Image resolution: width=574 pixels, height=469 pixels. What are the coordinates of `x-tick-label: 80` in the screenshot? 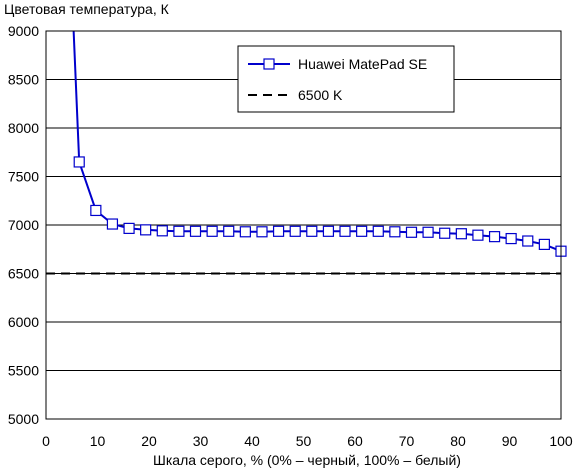 It's located at (458, 441).